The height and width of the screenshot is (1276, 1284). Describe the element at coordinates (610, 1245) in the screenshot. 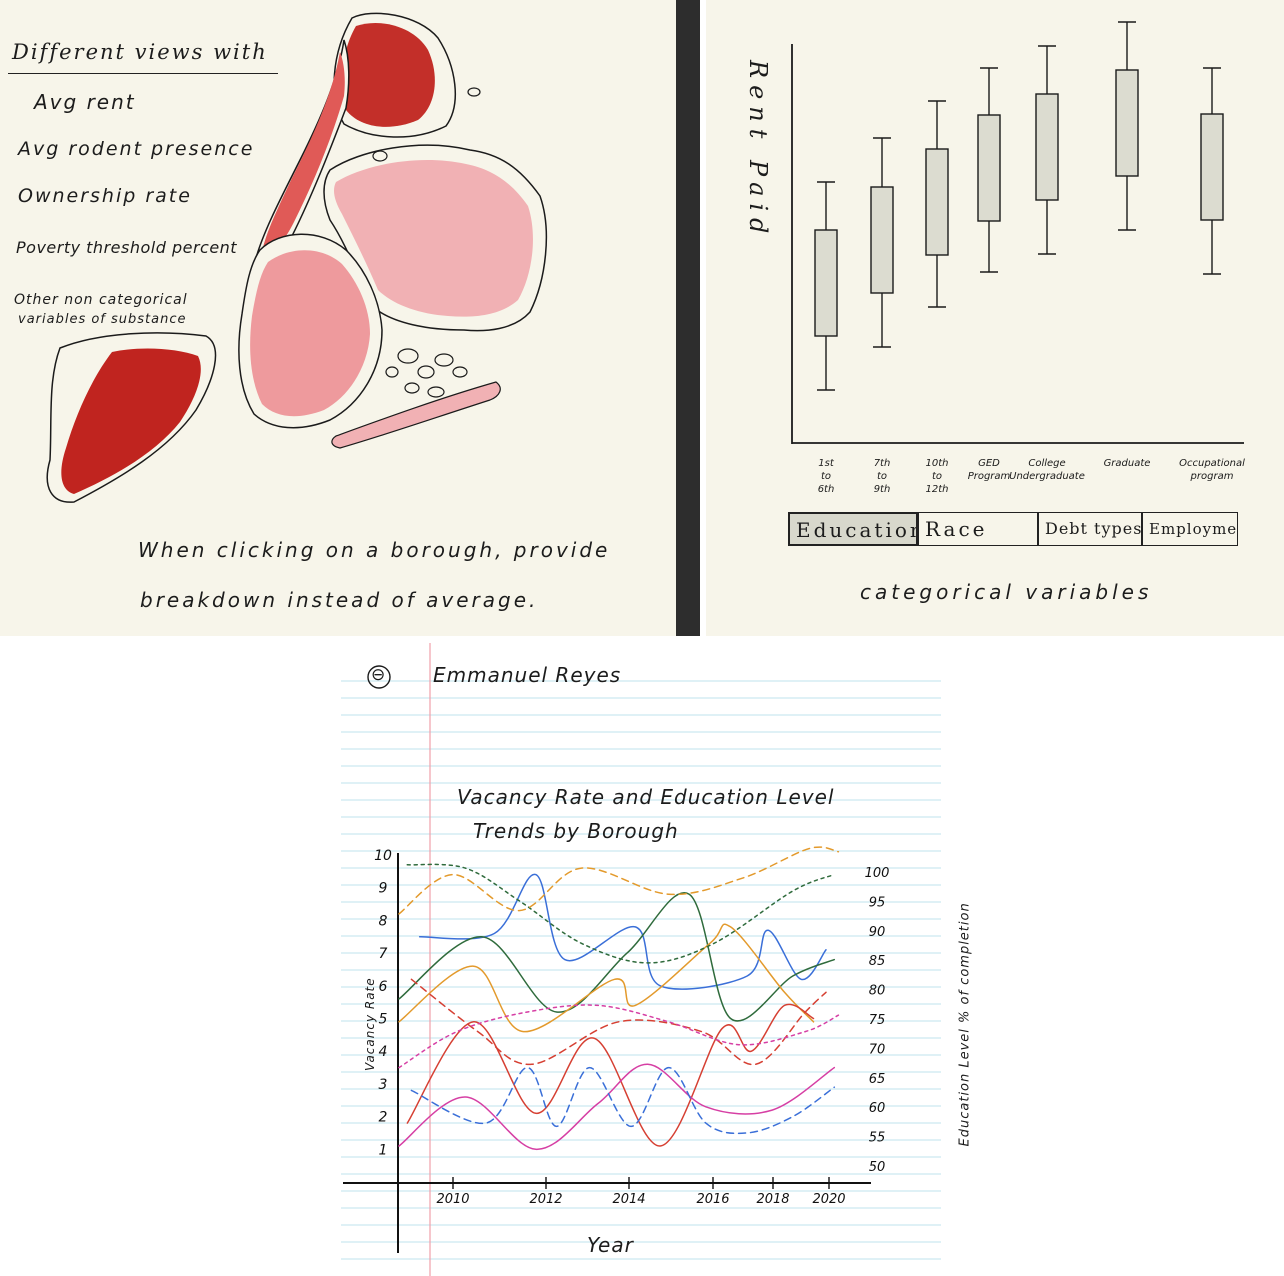

I see `chart-x-label: Year` at that location.